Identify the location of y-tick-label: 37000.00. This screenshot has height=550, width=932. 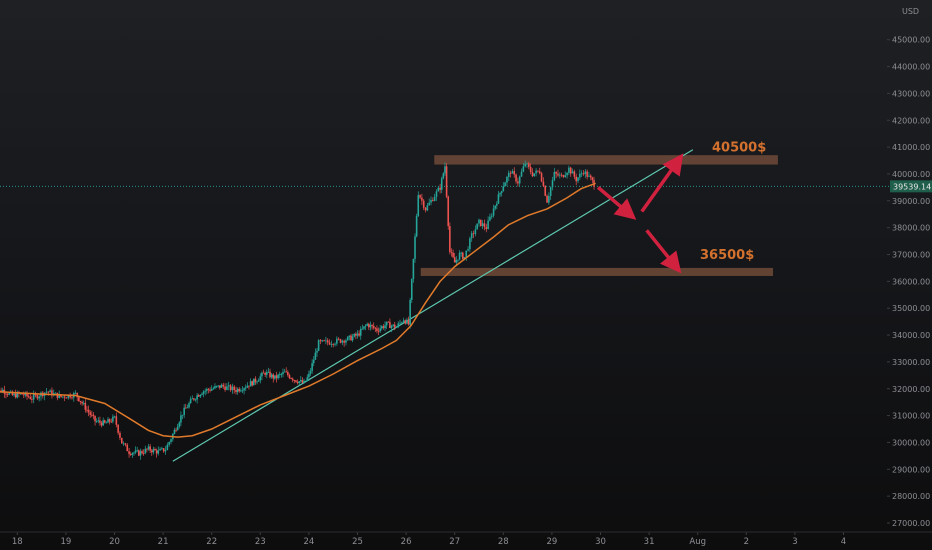
(911, 255).